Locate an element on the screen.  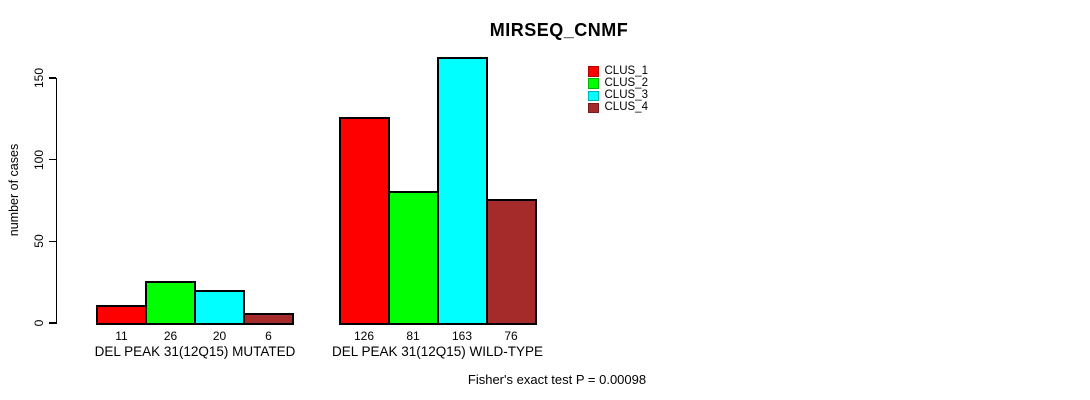
x-group-label: DEL PEAK 31(12Q15) WILD-TYPE is located at coordinates (437, 351).